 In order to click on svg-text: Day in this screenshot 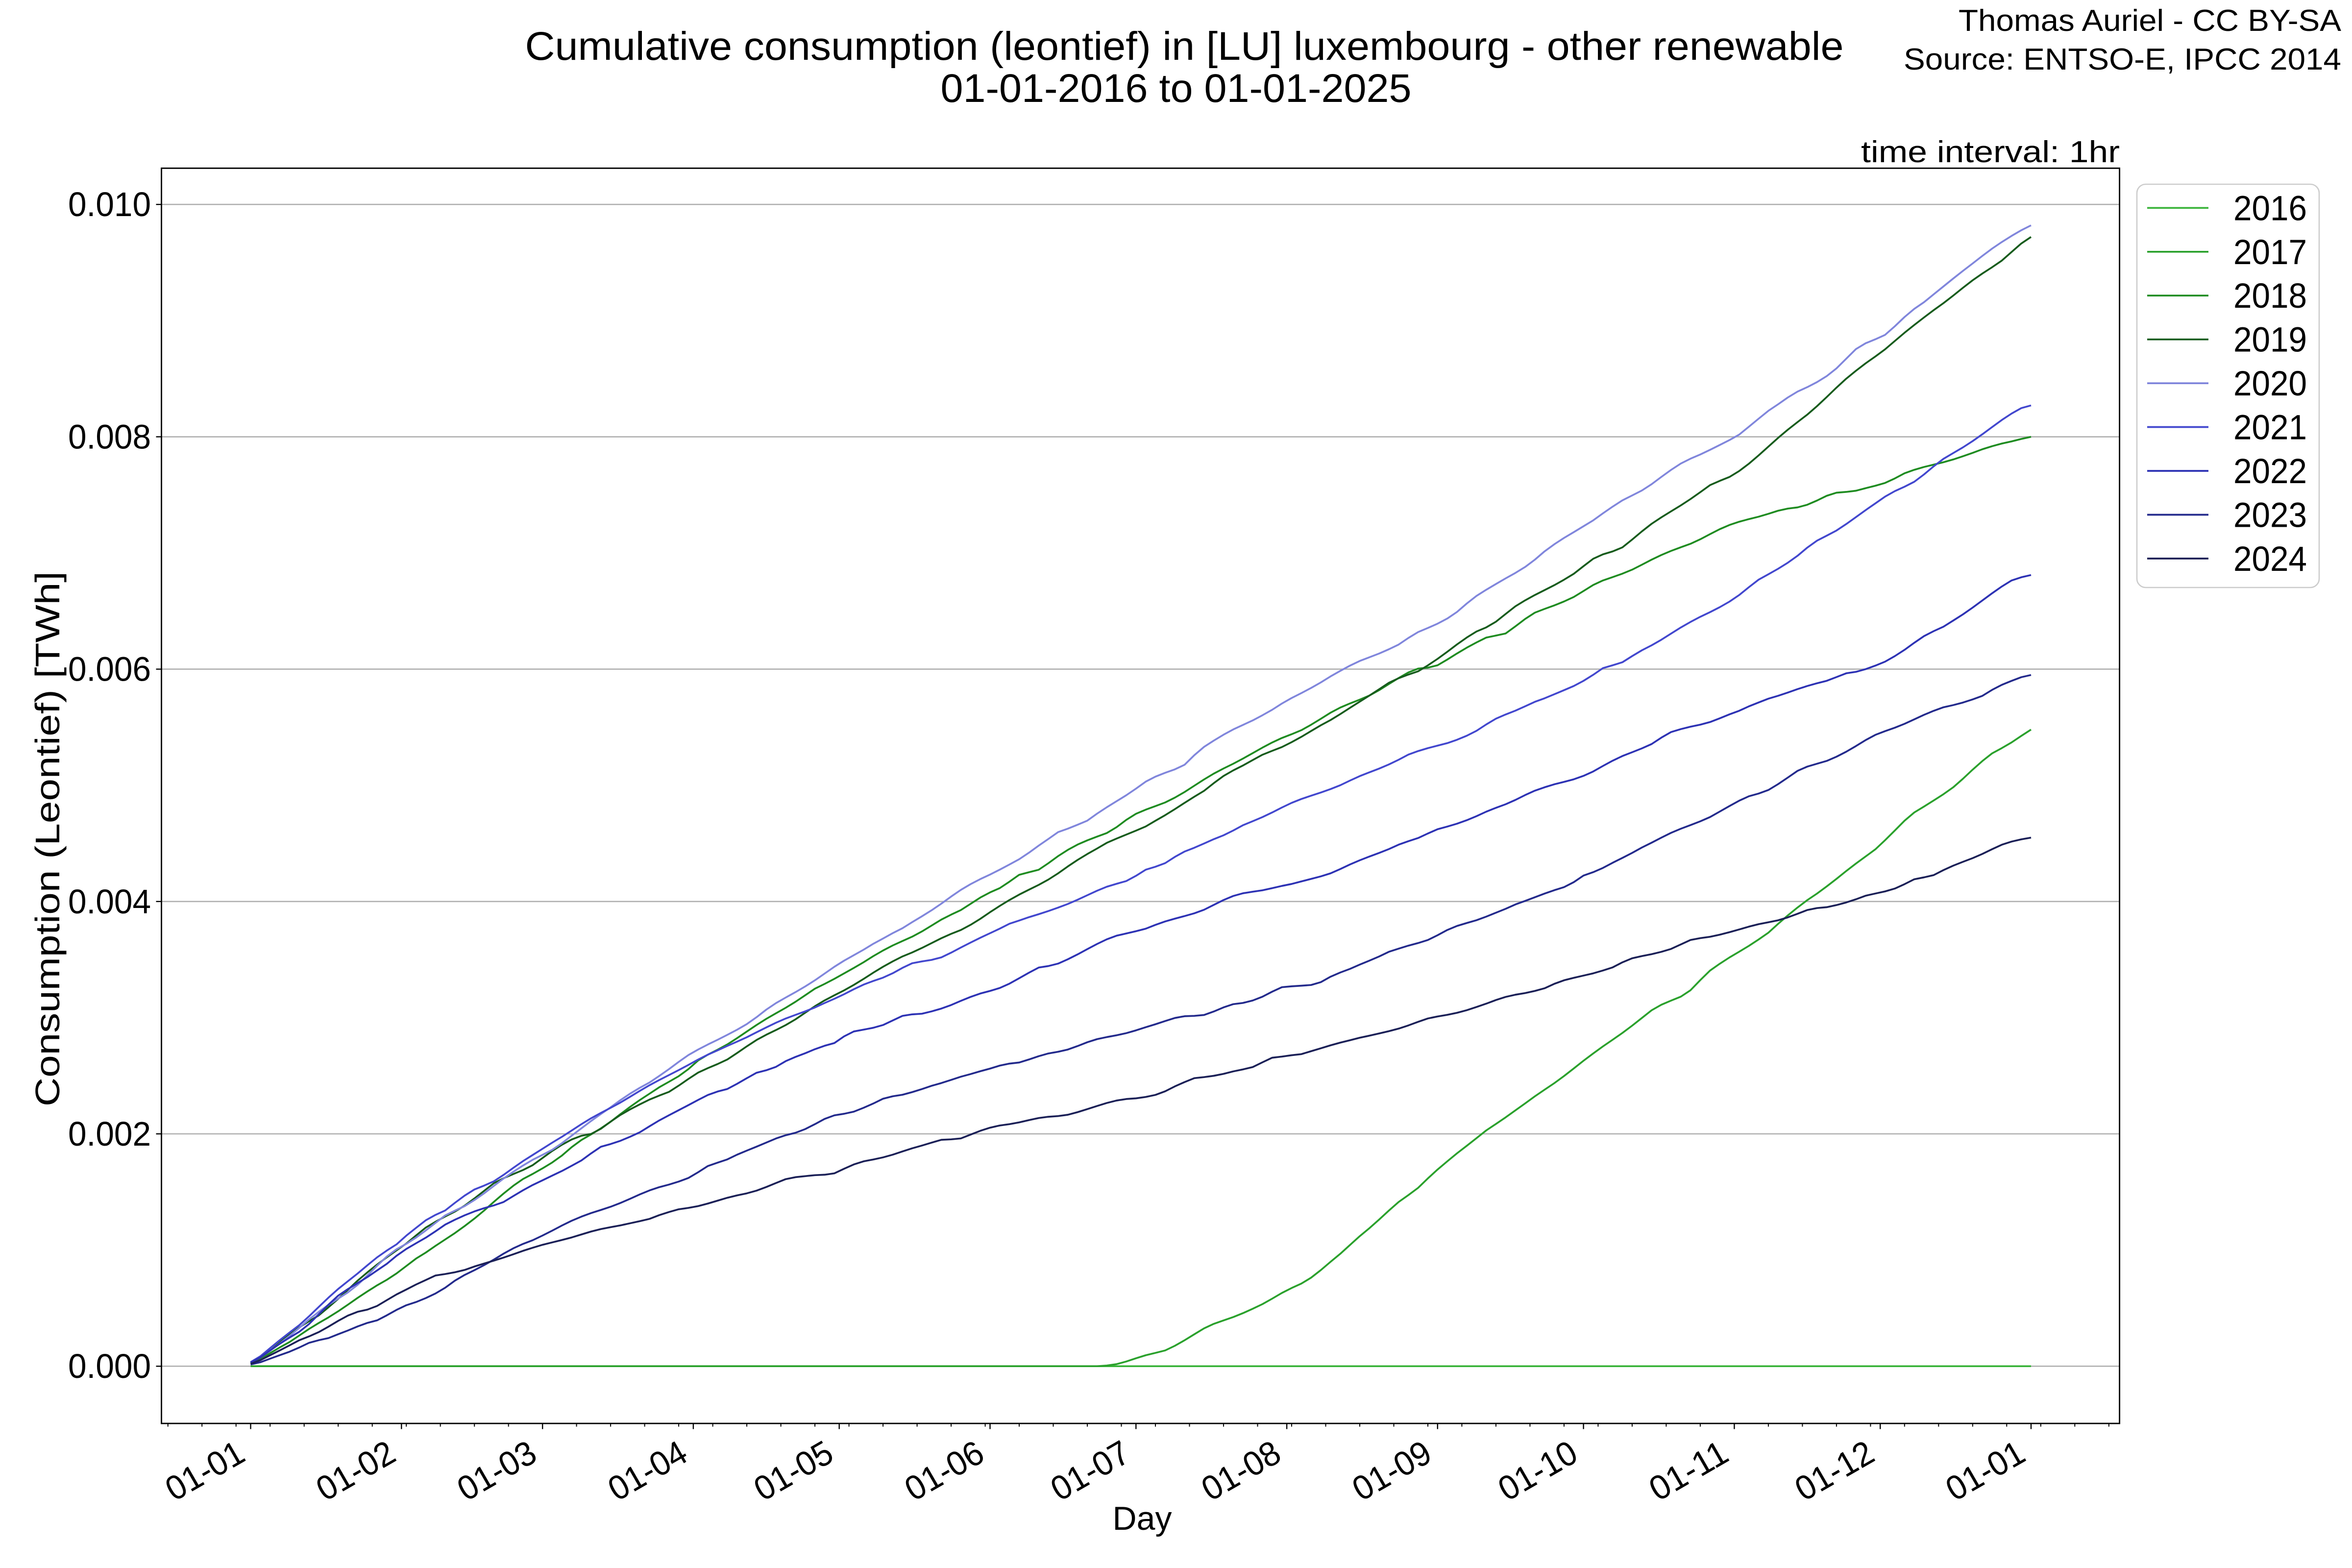, I will do `click(1142, 1518)`.